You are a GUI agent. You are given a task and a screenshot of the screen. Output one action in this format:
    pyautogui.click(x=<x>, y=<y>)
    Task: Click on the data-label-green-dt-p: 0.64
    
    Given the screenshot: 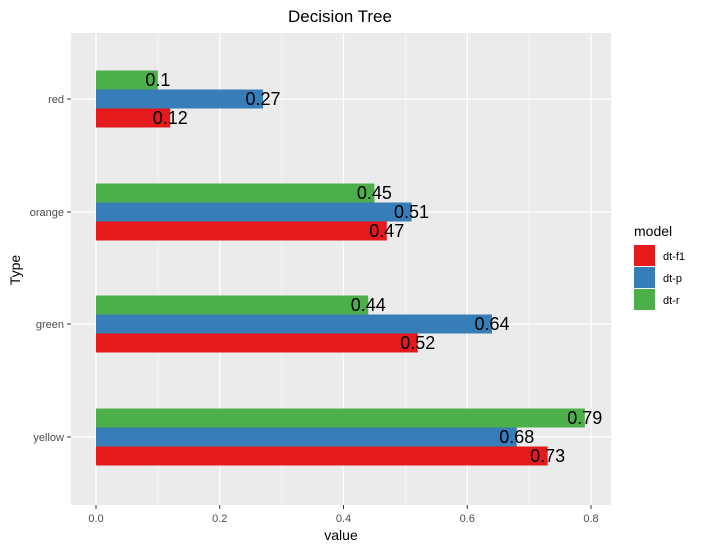 What is the action you would take?
    pyautogui.click(x=491, y=324)
    